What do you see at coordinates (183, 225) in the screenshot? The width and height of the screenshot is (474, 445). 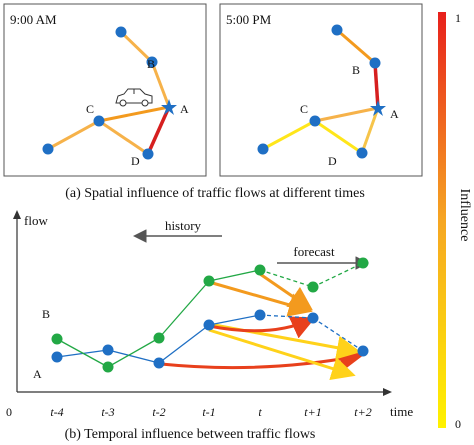 I see `history-label: history` at bounding box center [183, 225].